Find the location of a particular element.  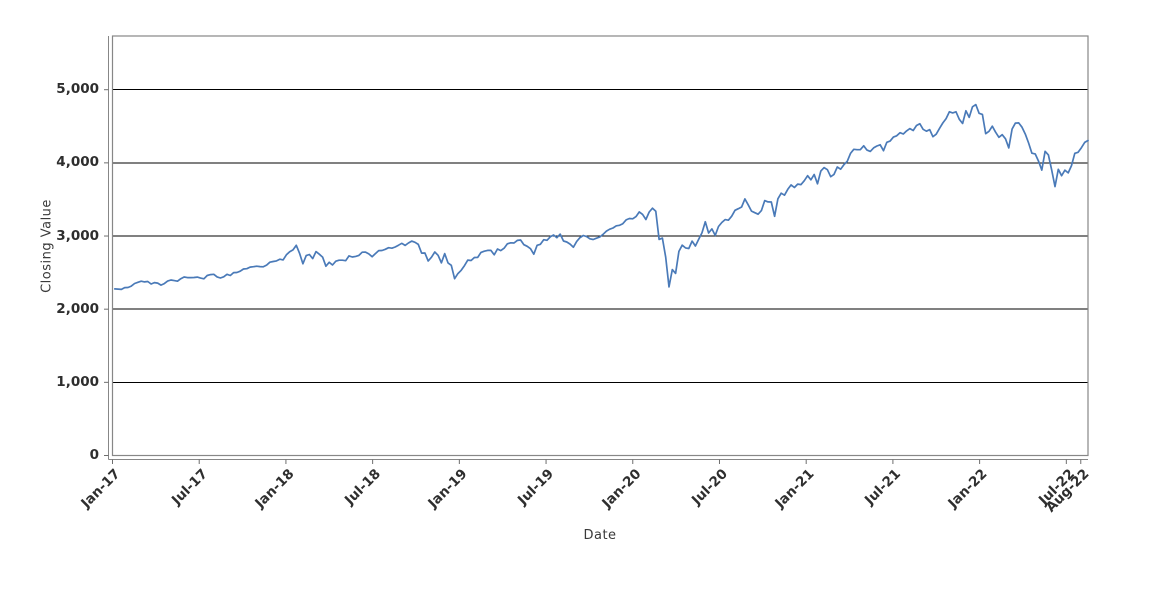

y-tick-label: 5,000 is located at coordinates (77, 89).